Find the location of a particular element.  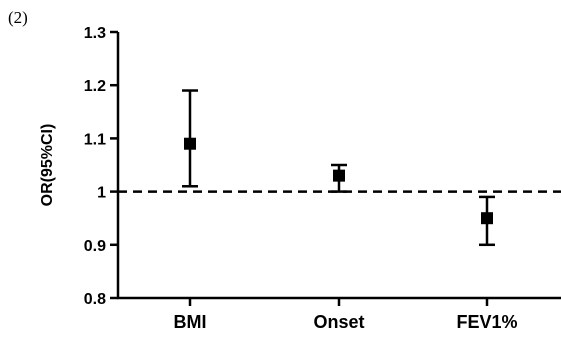

y-axis-title: OR(95%CI) is located at coordinates (47, 165).